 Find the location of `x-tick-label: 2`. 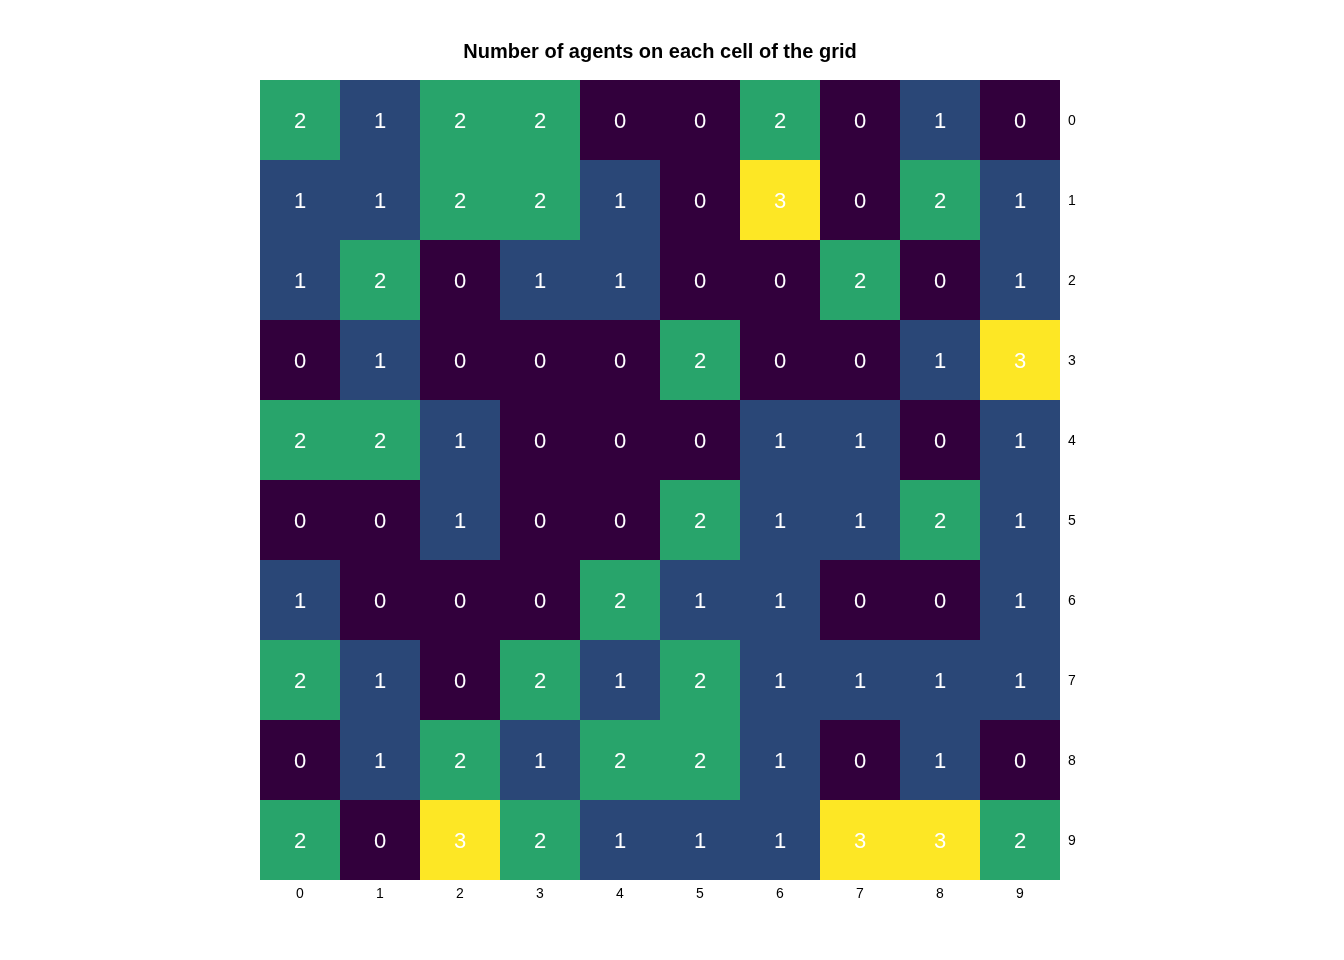

x-tick-label: 2 is located at coordinates (460, 892).